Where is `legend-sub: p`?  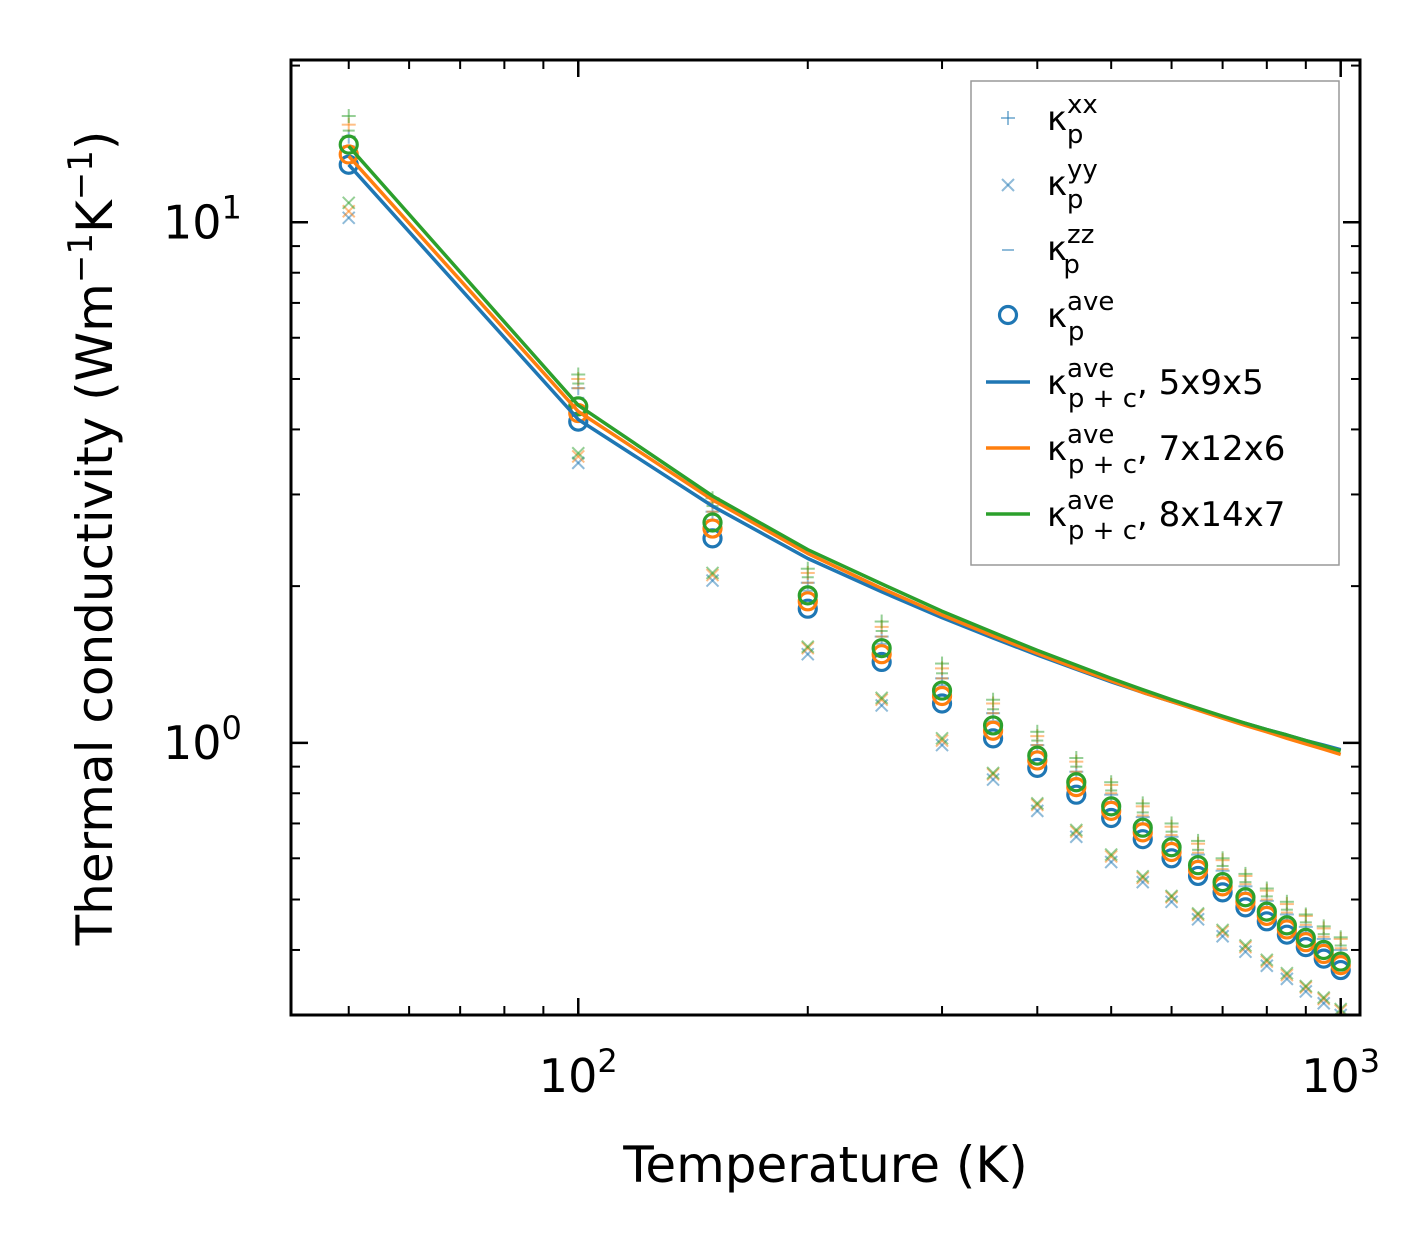
legend-sub: p is located at coordinates (1075, 135).